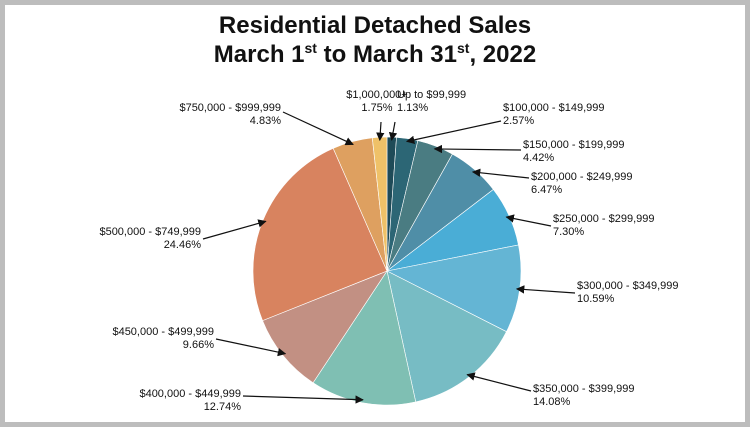  What do you see at coordinates (518, 121) in the screenshot?
I see `slice-percentage: 2.57%` at bounding box center [518, 121].